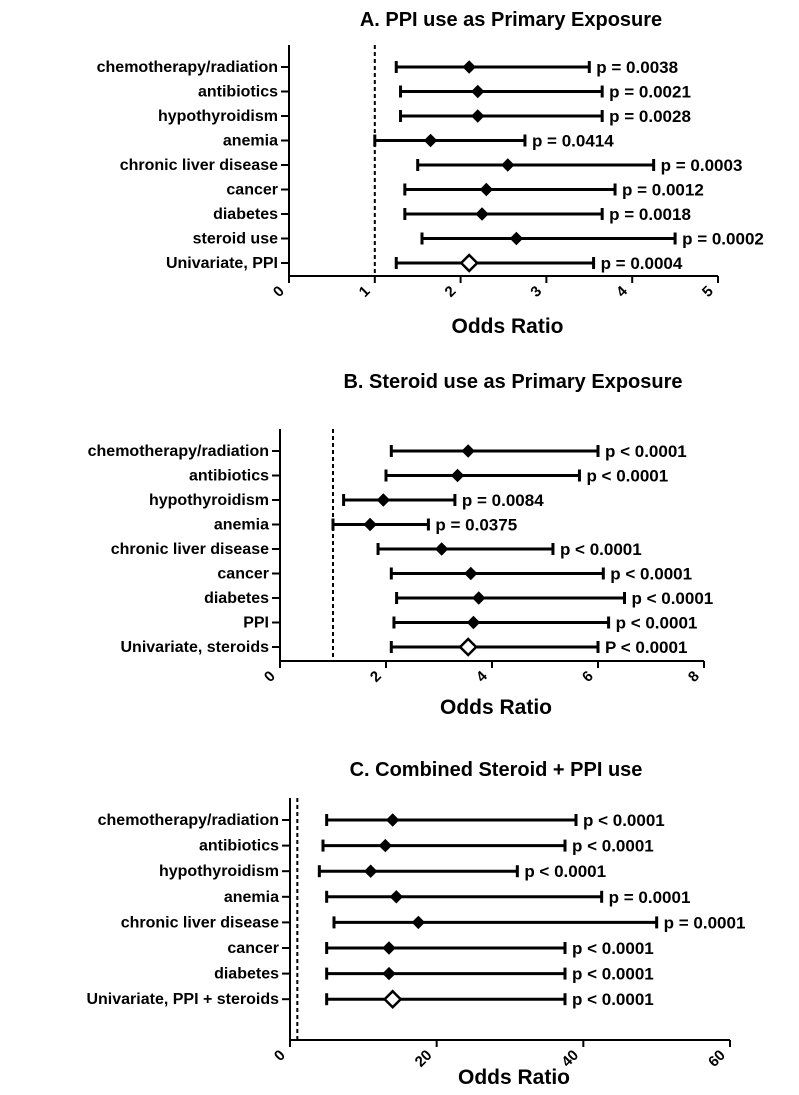  I want to click on x-tick-label: 20, so click(424, 1059).